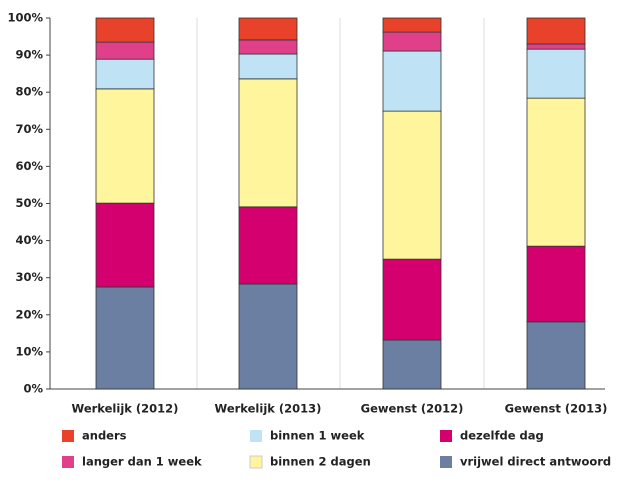 The width and height of the screenshot is (622, 484). Describe the element at coordinates (29, 351) in the screenshot. I see `y-tick-label: 10%` at that location.